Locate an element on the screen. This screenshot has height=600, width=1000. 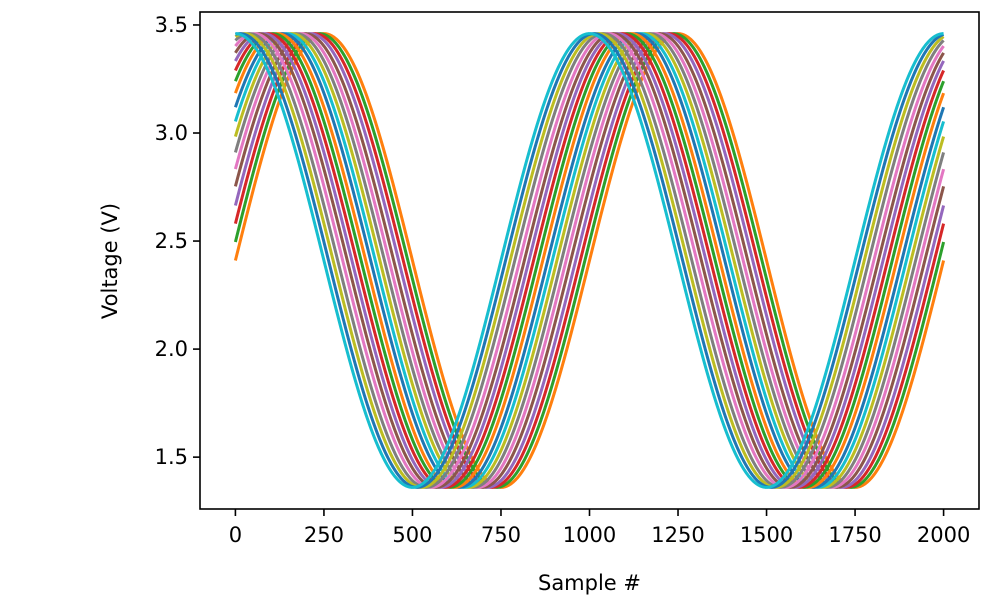
x-tick-label: 750 is located at coordinates (501, 535).